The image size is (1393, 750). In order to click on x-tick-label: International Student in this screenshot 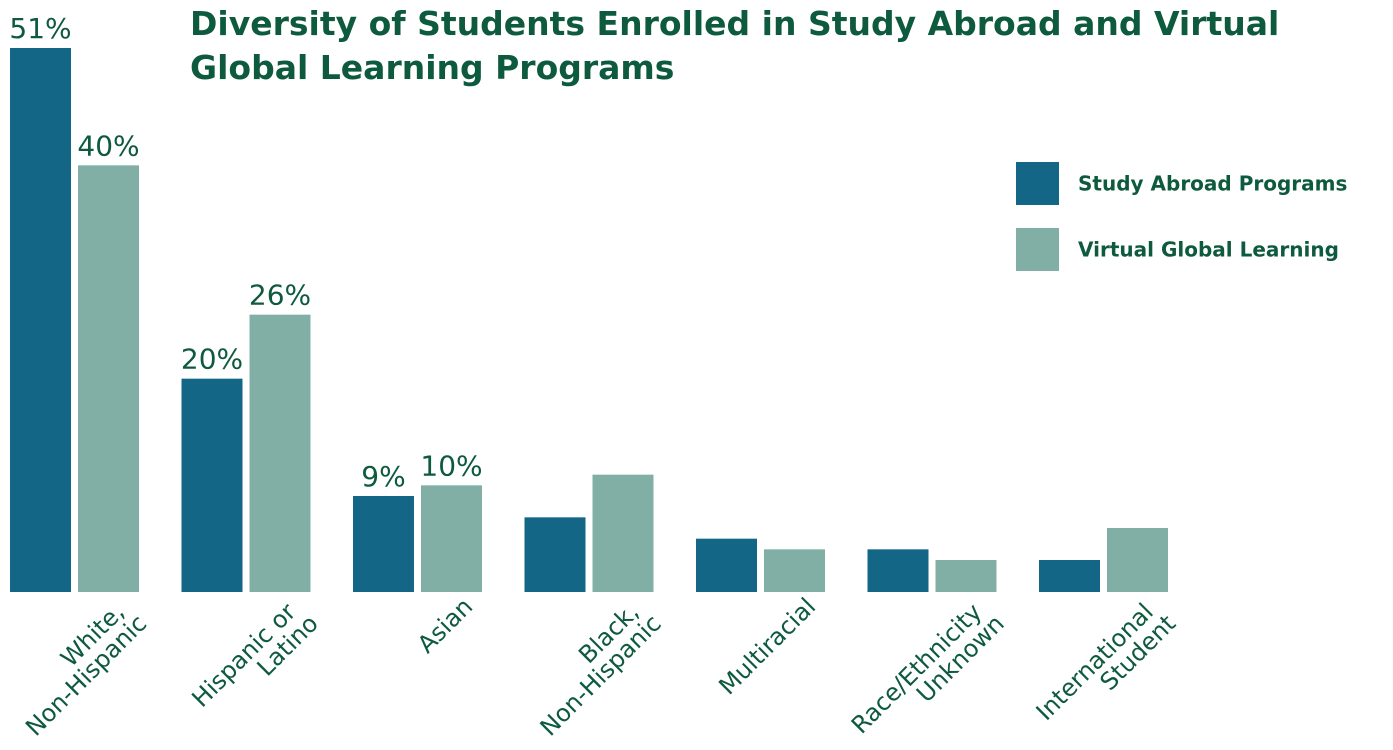, I will do `click(1106, 667)`.